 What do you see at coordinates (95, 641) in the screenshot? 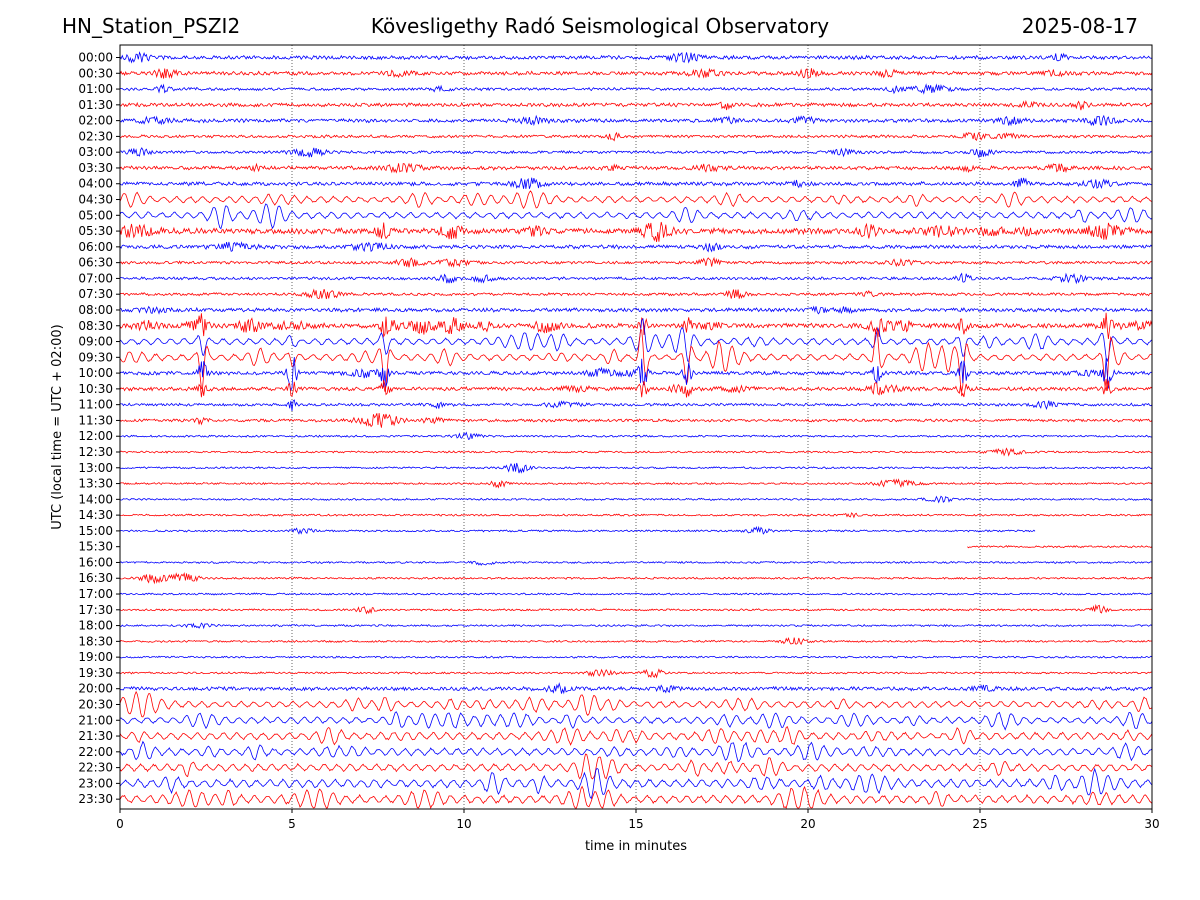
I see `y-tick-label: 18:30` at bounding box center [95, 641].